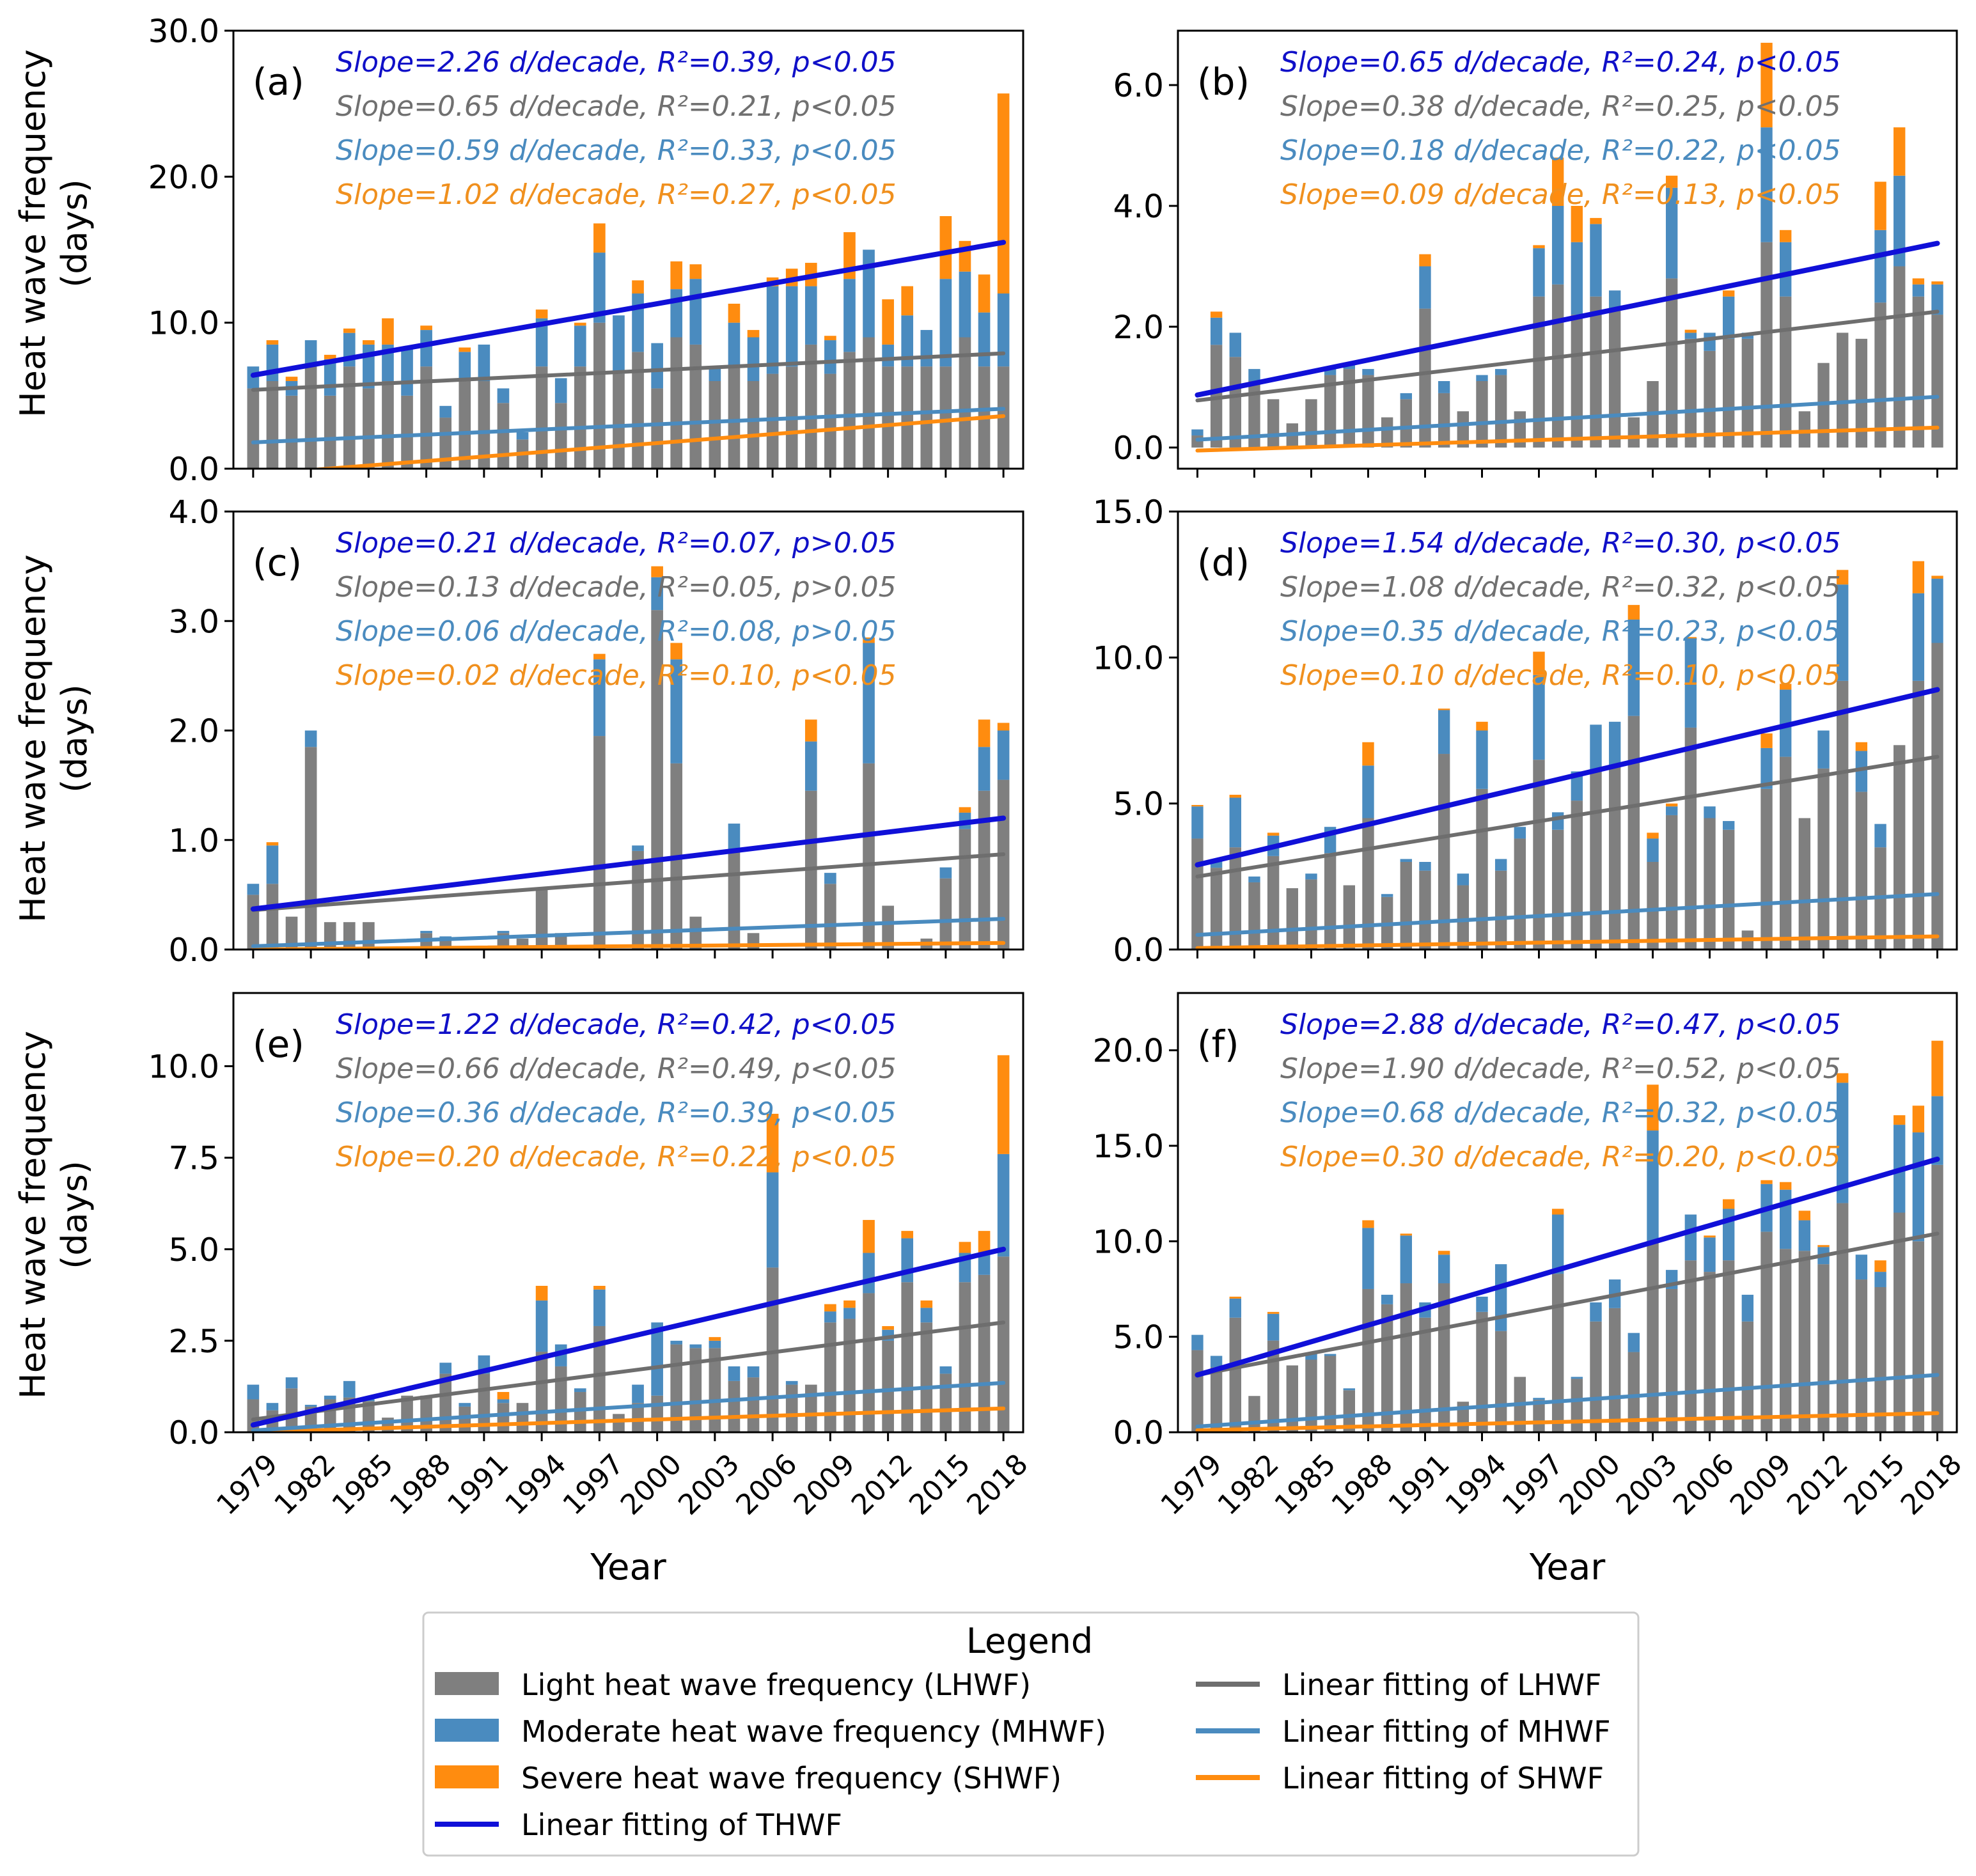 The width and height of the screenshot is (1976, 1876). What do you see at coordinates (628, 1243) in the screenshot?
I see `plot-area` at bounding box center [628, 1243].